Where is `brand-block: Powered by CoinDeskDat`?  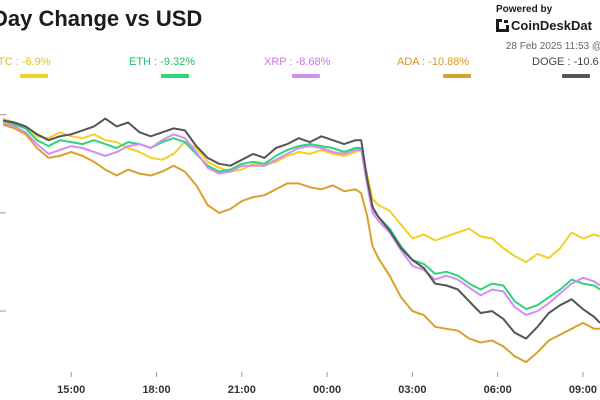
brand-block: Powered by CoinDeskDat is located at coordinates (548, 18).